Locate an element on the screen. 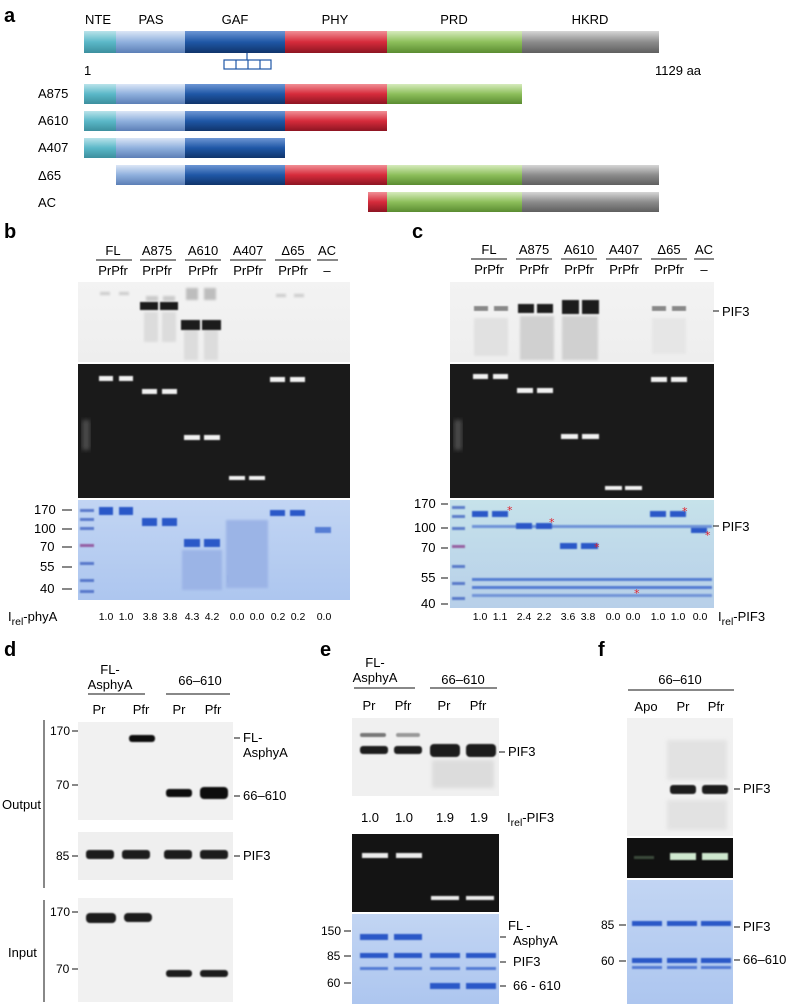  construct-a407-label: A407 is located at coordinates (53, 147).